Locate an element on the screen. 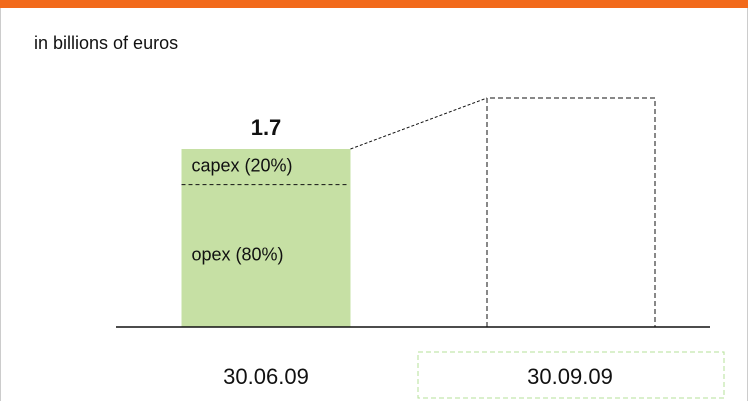  placeholder-box is located at coordinates (571, 212).